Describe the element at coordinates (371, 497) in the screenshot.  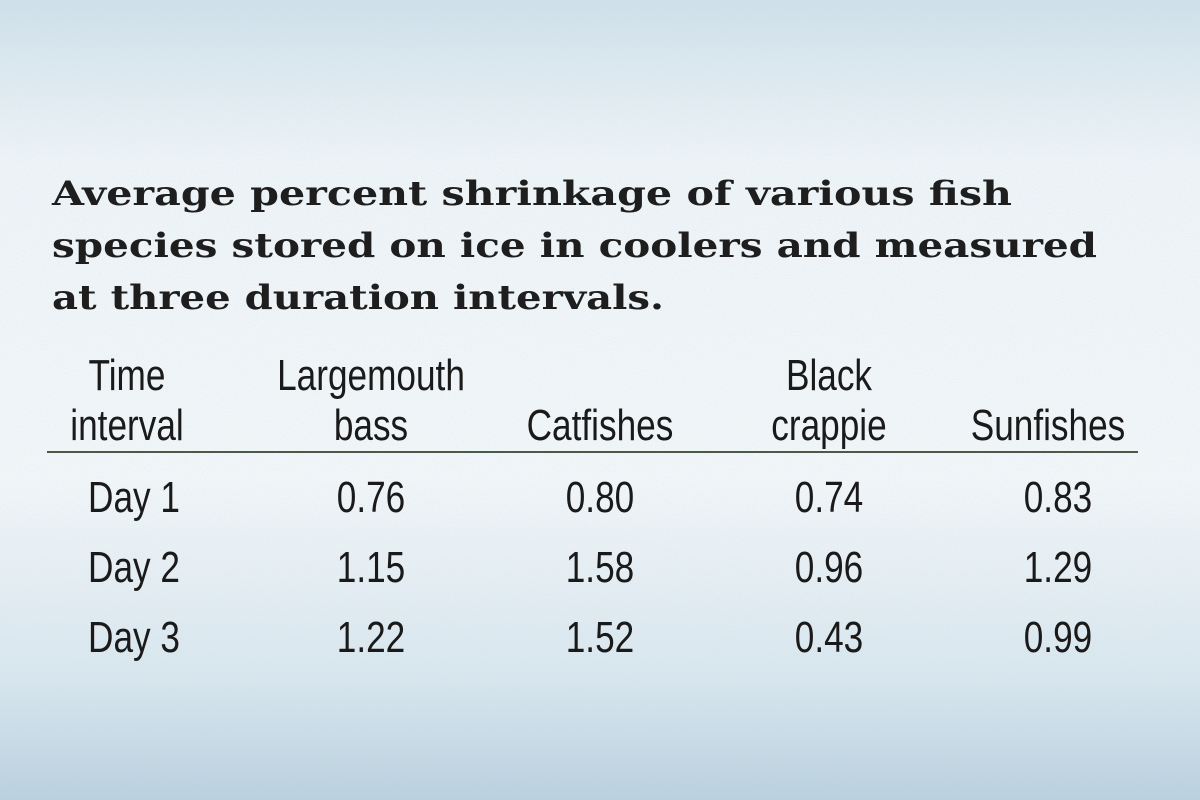
I see `table-cell: 0.76` at that location.